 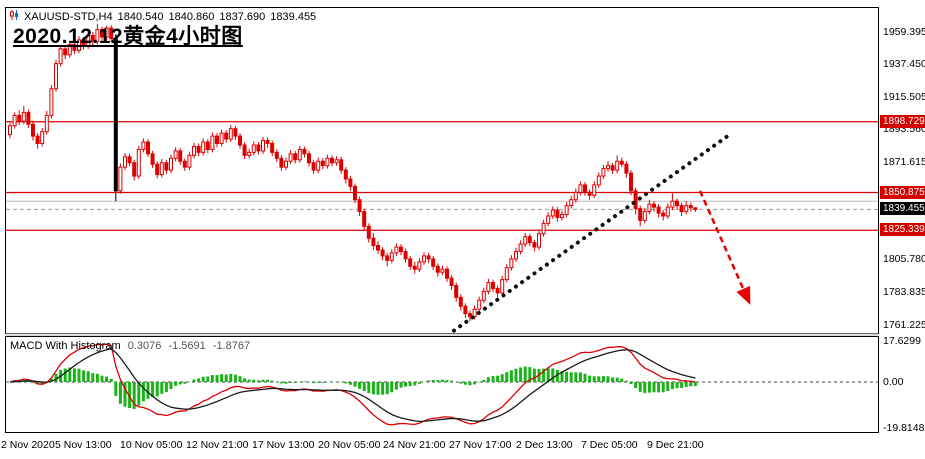 What do you see at coordinates (904, 64) in the screenshot?
I see `price-axis-label: 1937.450` at bounding box center [904, 64].